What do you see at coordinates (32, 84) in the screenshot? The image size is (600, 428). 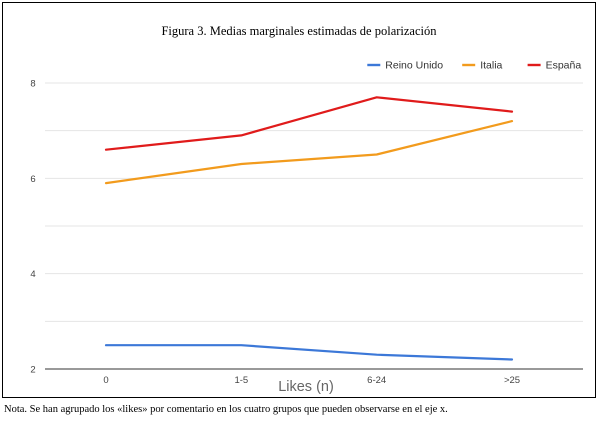 I see `y-tick-label: 8` at bounding box center [32, 84].